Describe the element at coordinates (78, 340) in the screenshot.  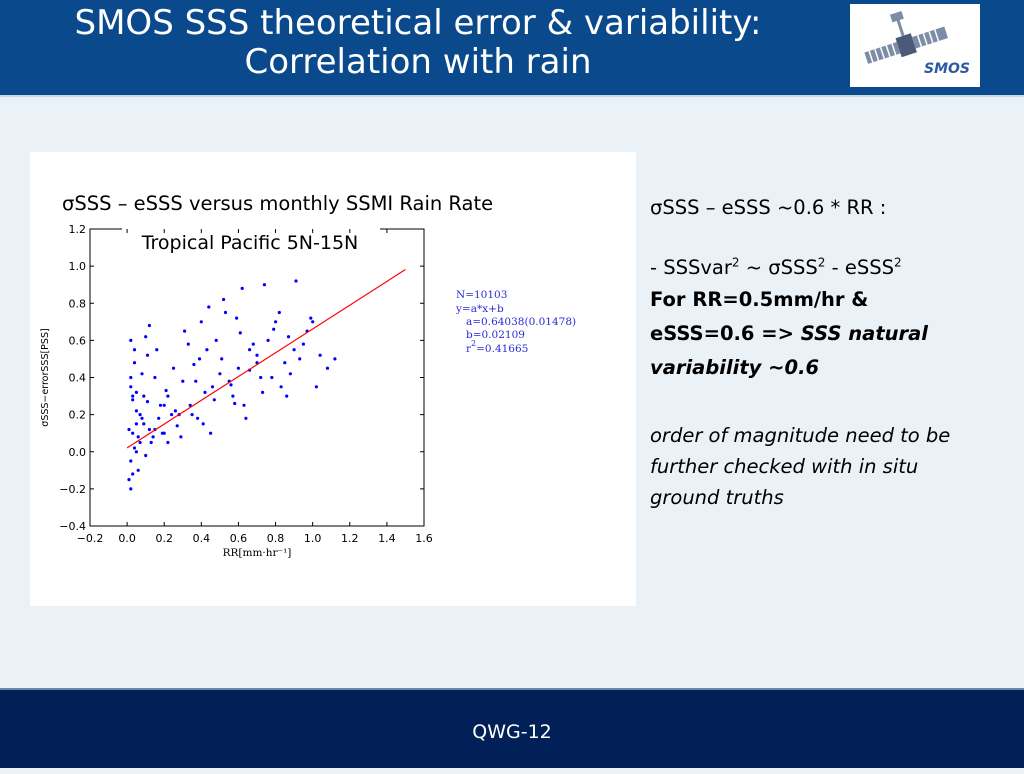
I see `y-tick-label: 0.6` at that location.